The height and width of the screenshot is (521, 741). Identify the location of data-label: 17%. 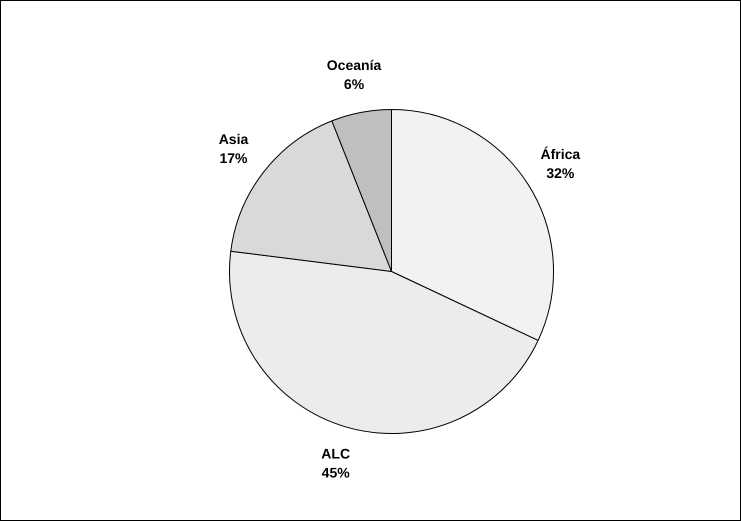
(233, 158).